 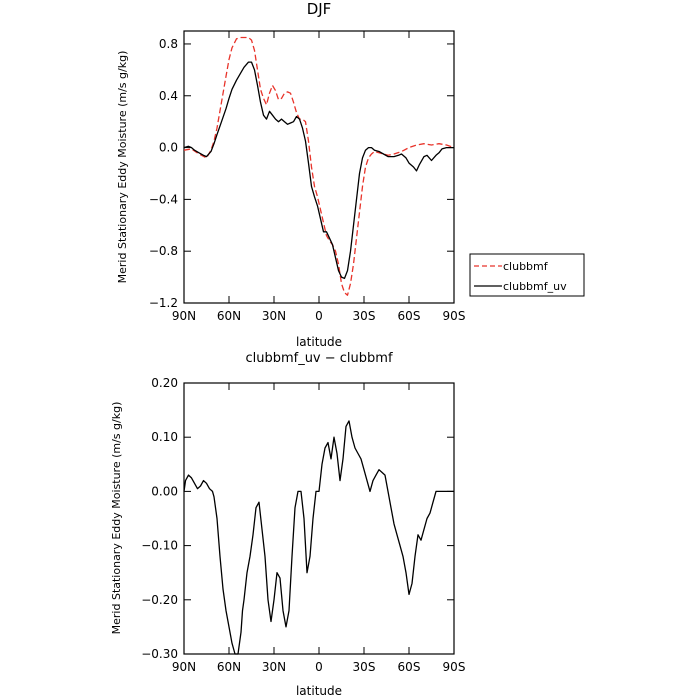 What do you see at coordinates (184, 667) in the screenshot?
I see `bottom-chart-x-tick-label-0: 90N` at bounding box center [184, 667].